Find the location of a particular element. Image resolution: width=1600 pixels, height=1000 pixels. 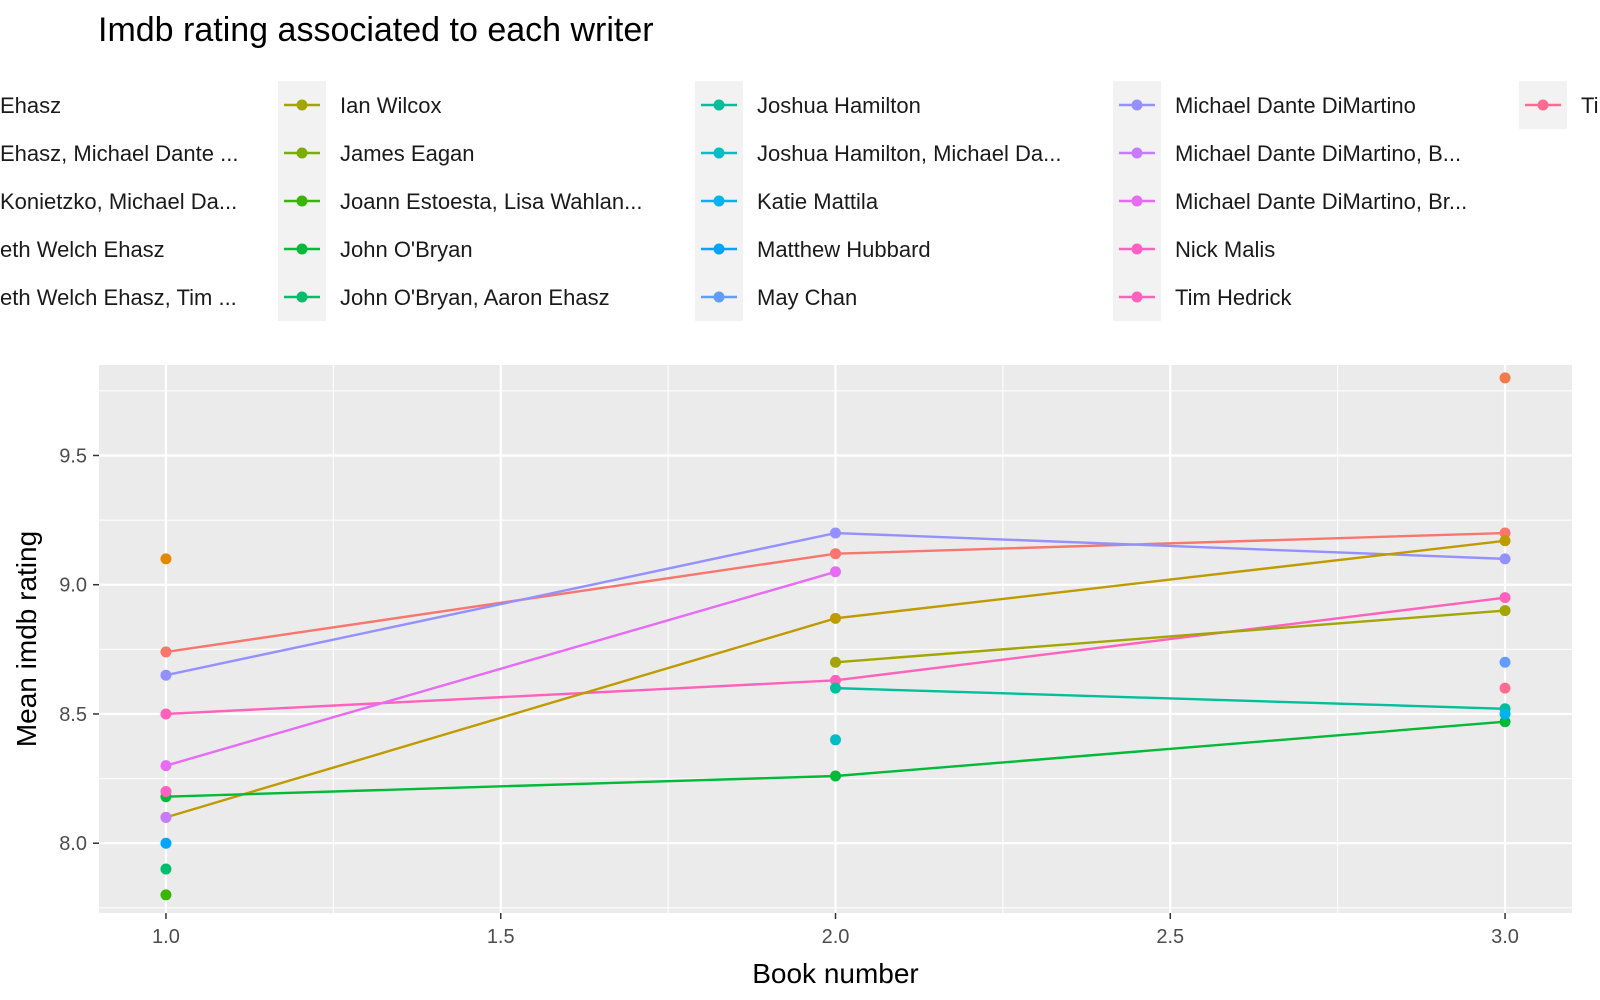

chart-title: Imdb rating associated to each writer is located at coordinates (376, 30).